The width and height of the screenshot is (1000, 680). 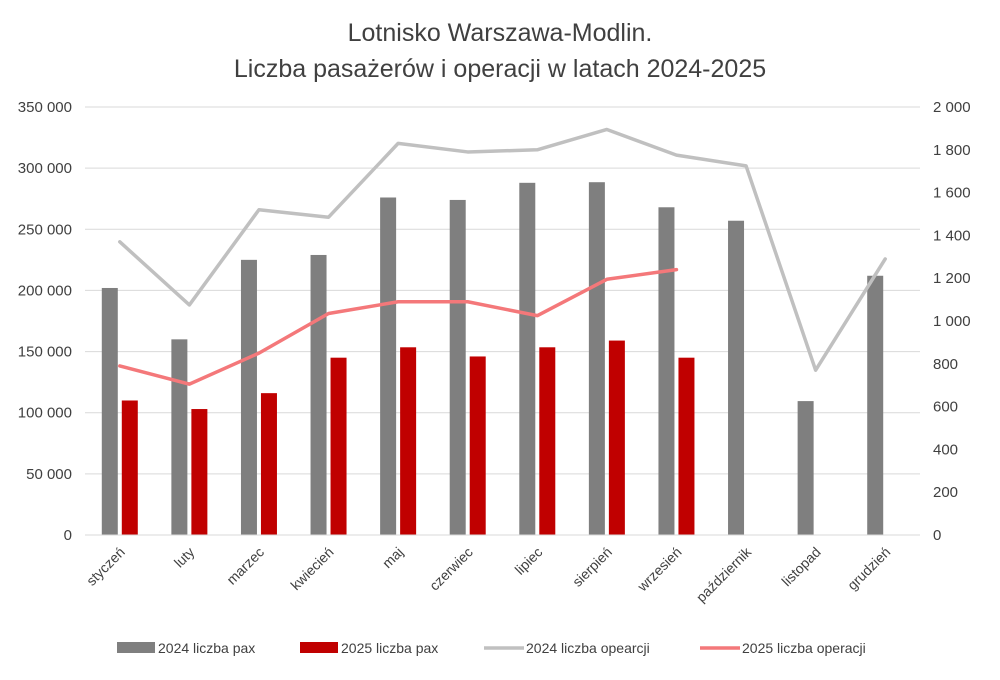 I want to click on y-left-tick-label: 100 000, so click(x=45, y=413).